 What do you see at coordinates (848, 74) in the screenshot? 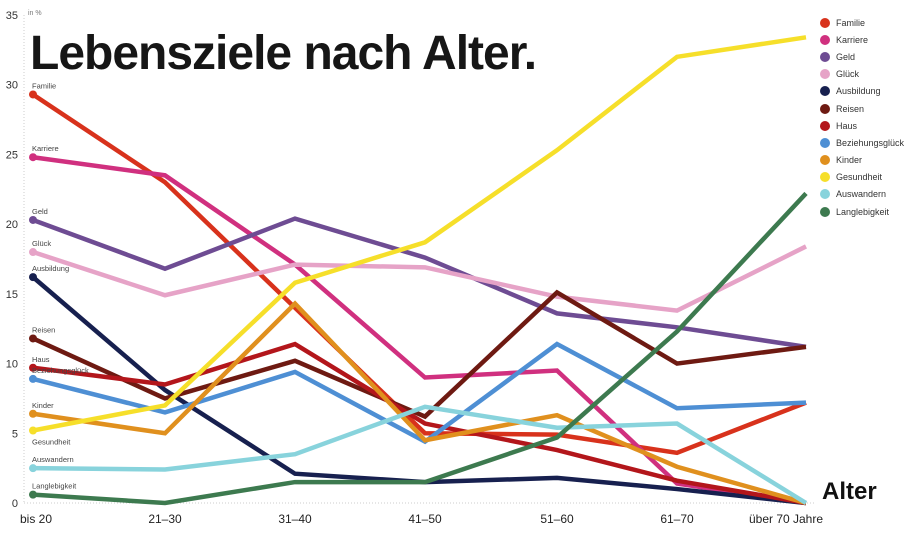
I see `legend-label: Glück` at bounding box center [848, 74].